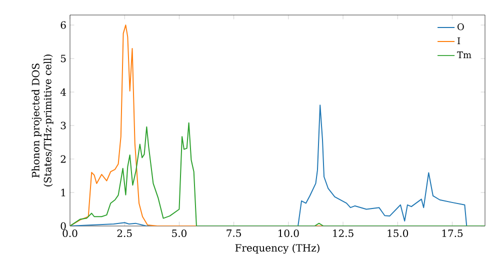  I want to click on y-tick-label: 4, so click(63, 92).